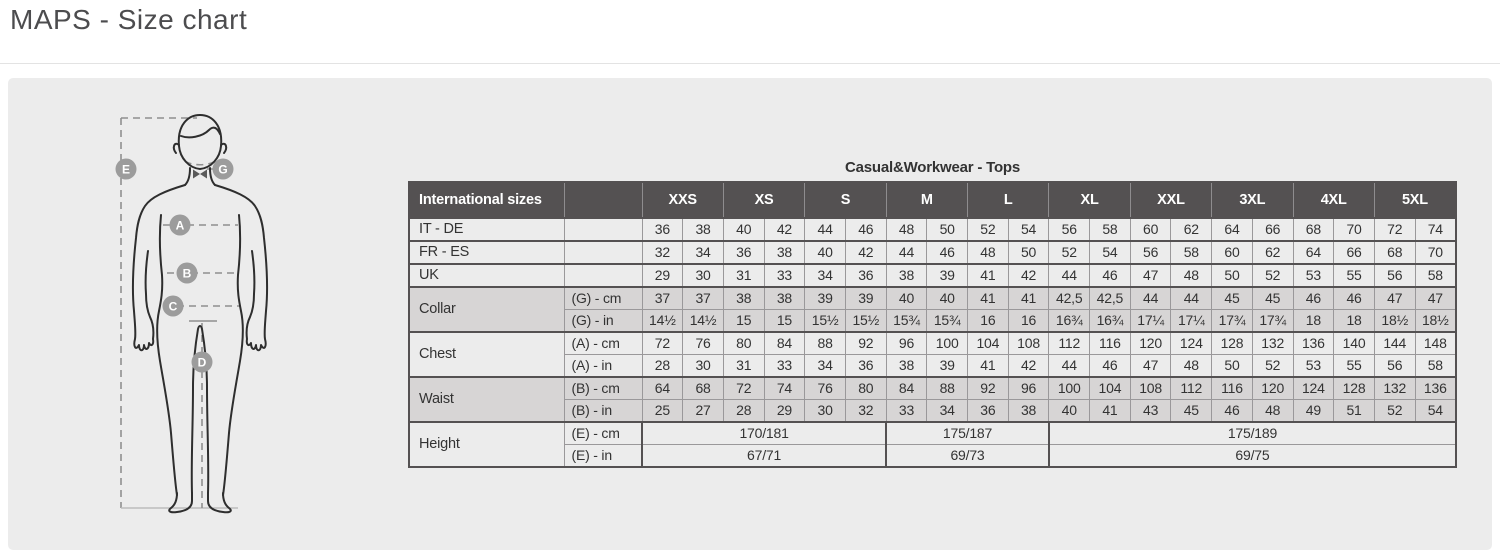  What do you see at coordinates (200, 142) in the screenshot?
I see `figure-head` at bounding box center [200, 142].